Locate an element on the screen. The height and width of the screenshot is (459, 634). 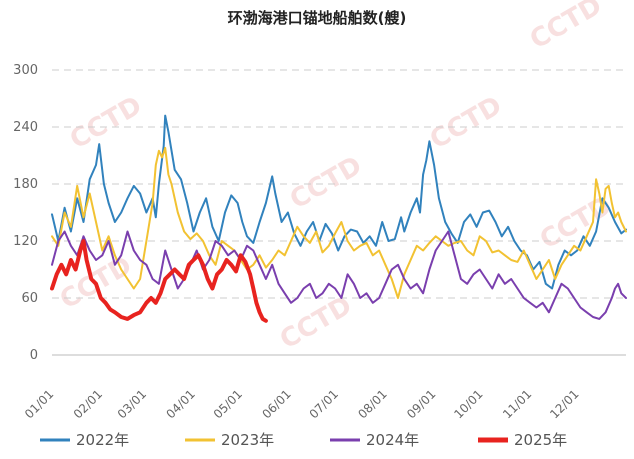
x-tick-label: 02/01 is located at coordinates (88, 404).